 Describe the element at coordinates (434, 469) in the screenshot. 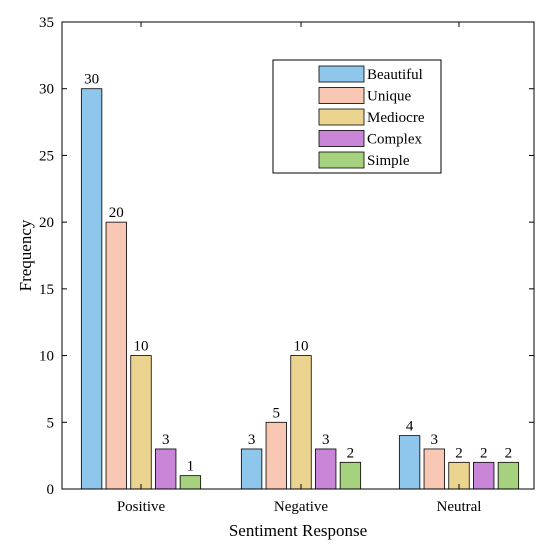

I see `bar-unique-neutral` at that location.